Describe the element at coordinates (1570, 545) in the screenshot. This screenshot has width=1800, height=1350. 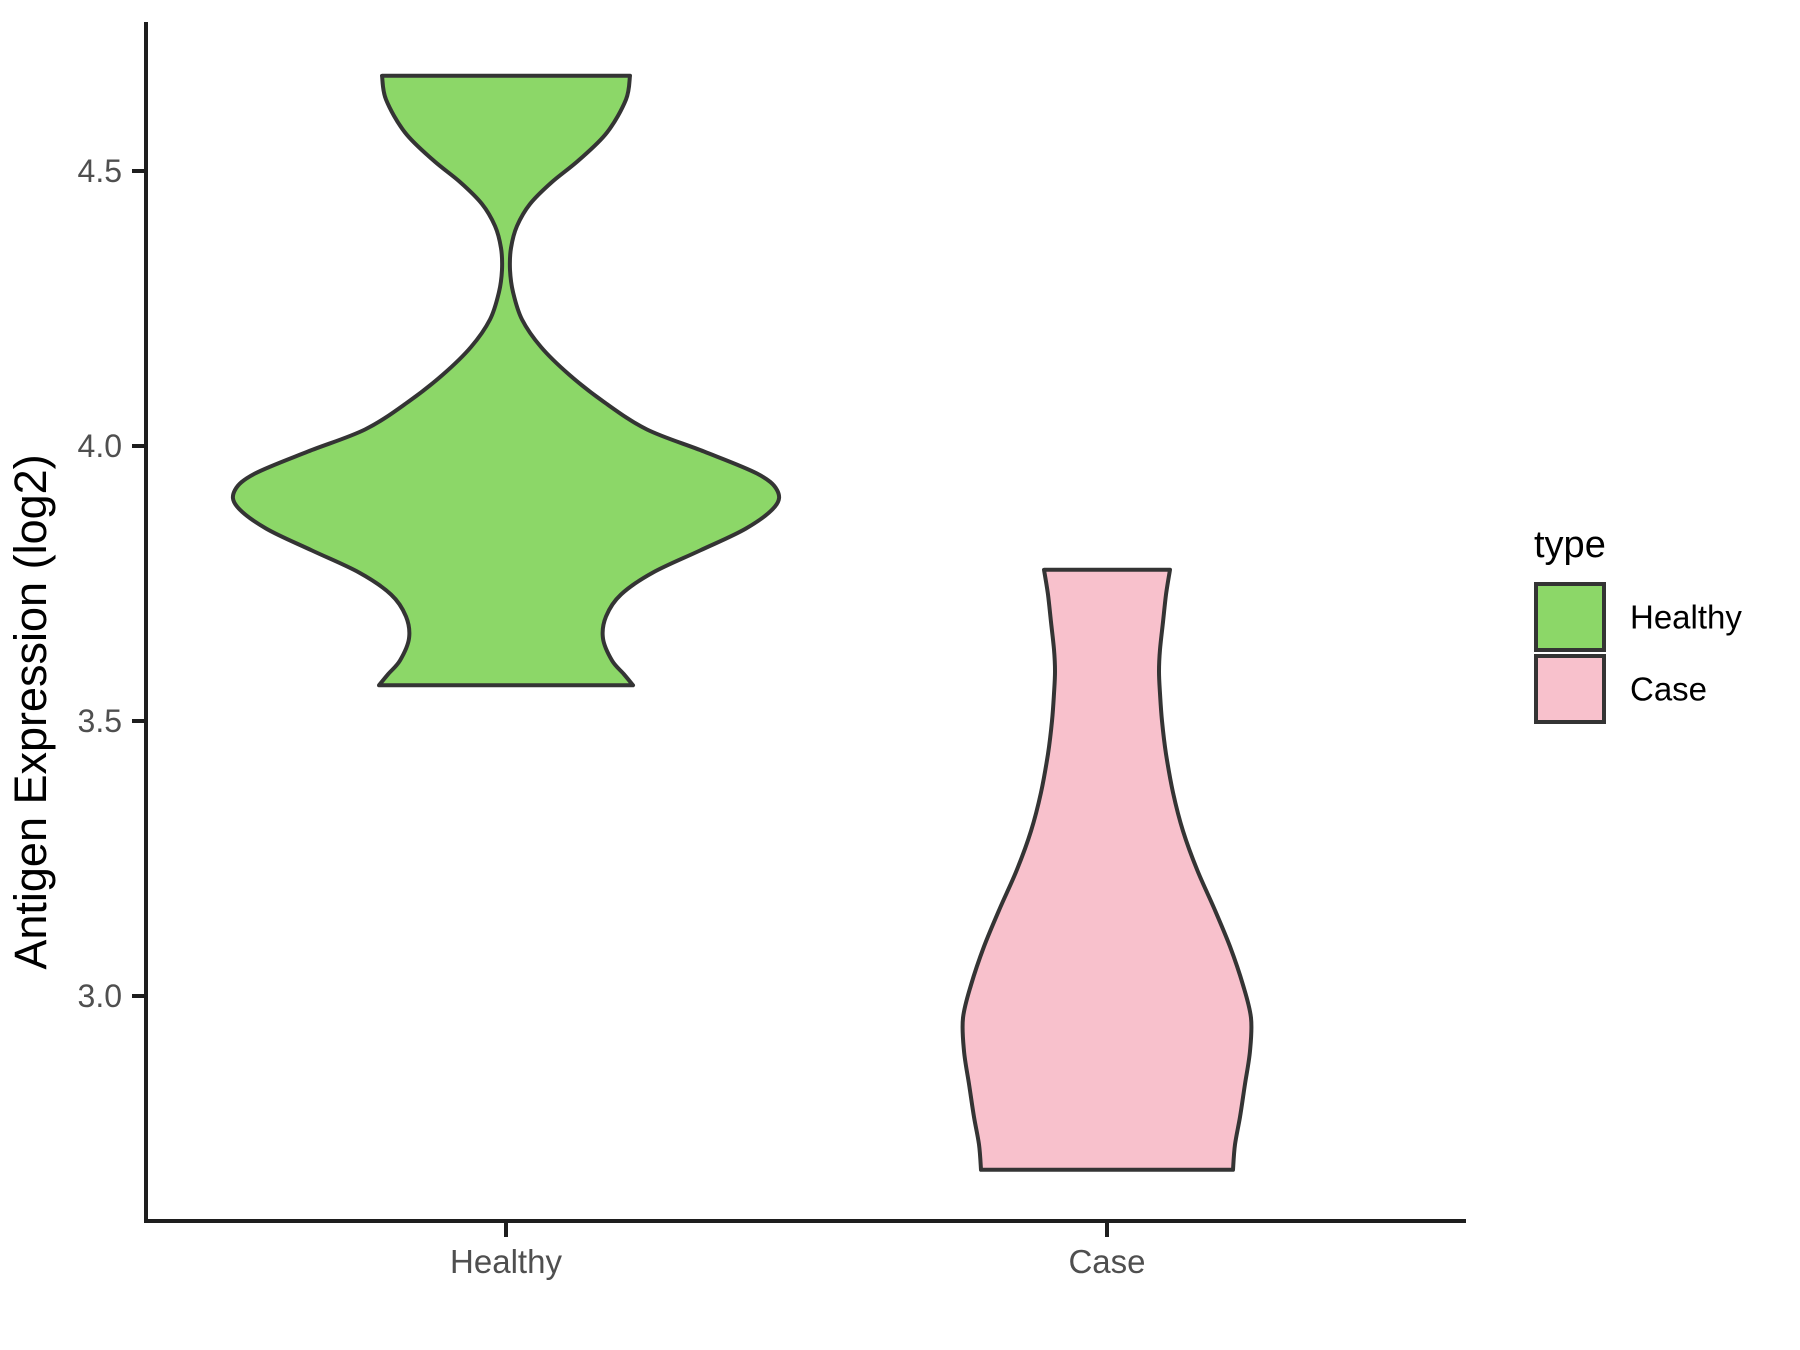
I see `legend-title: type` at that location.